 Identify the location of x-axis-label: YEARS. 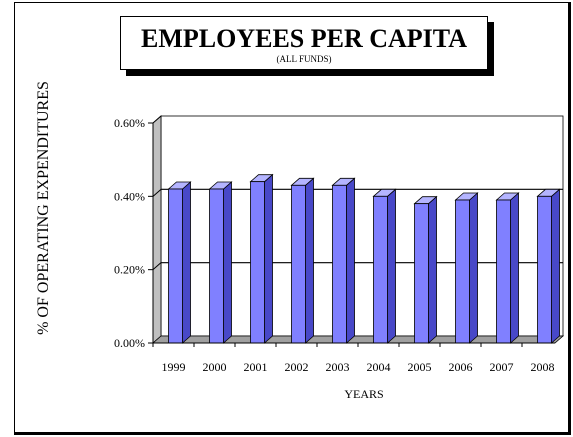
(363, 394).